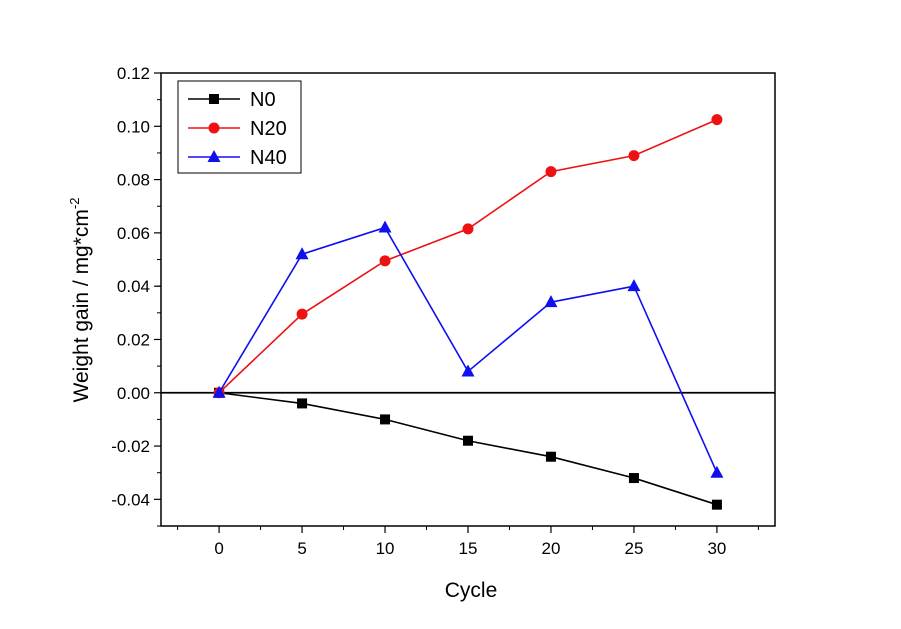  I want to click on legend-marker-n40, so click(214, 156).